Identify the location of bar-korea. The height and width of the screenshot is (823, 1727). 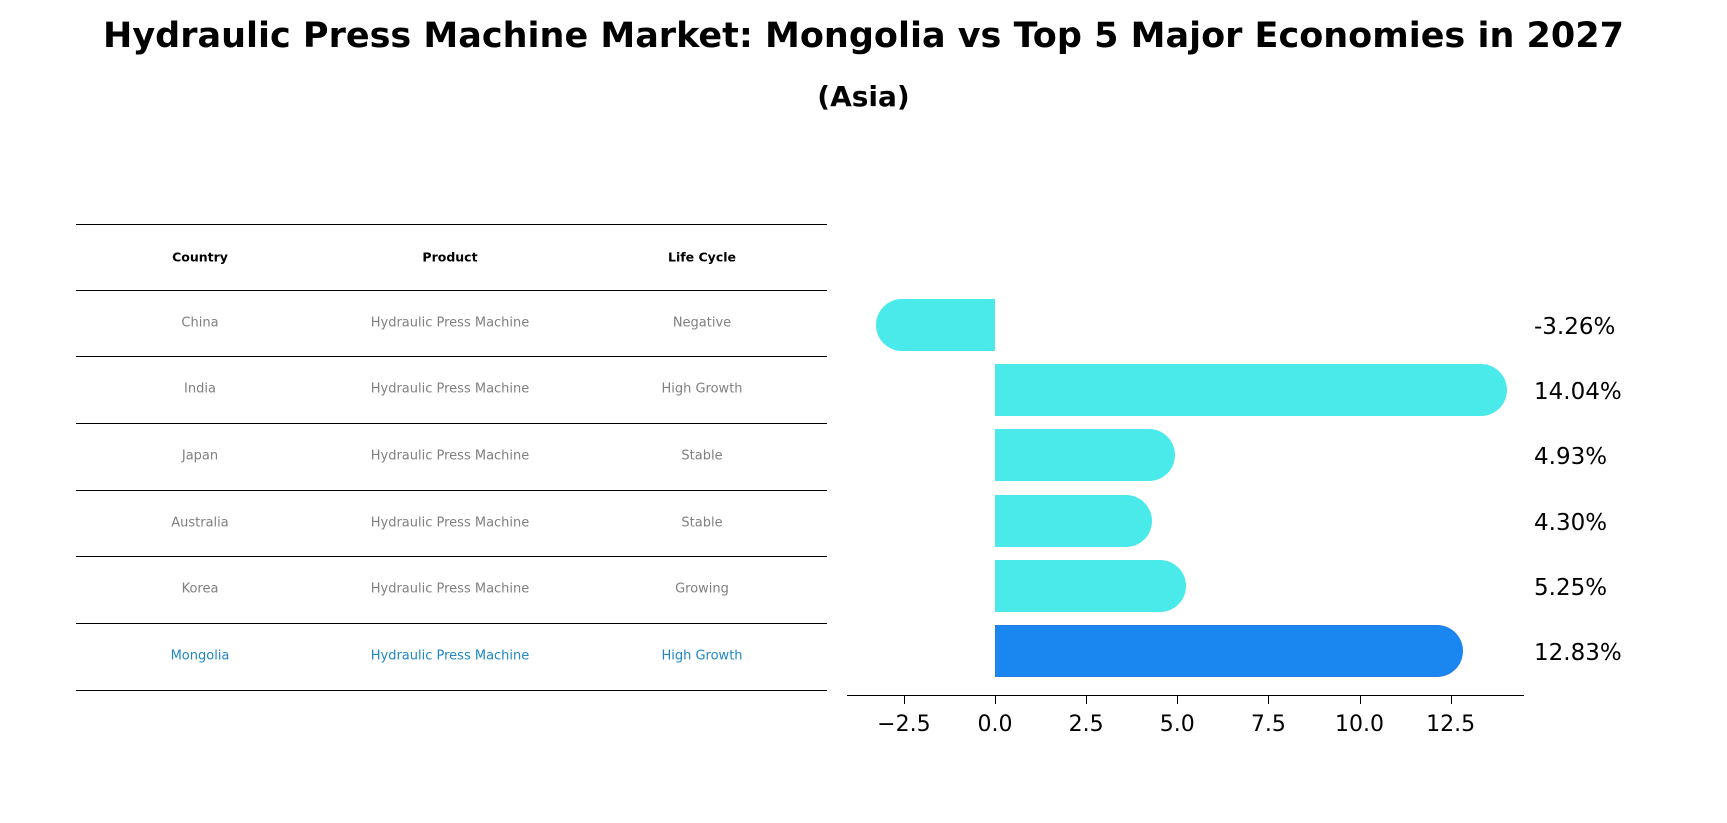
(1091, 586).